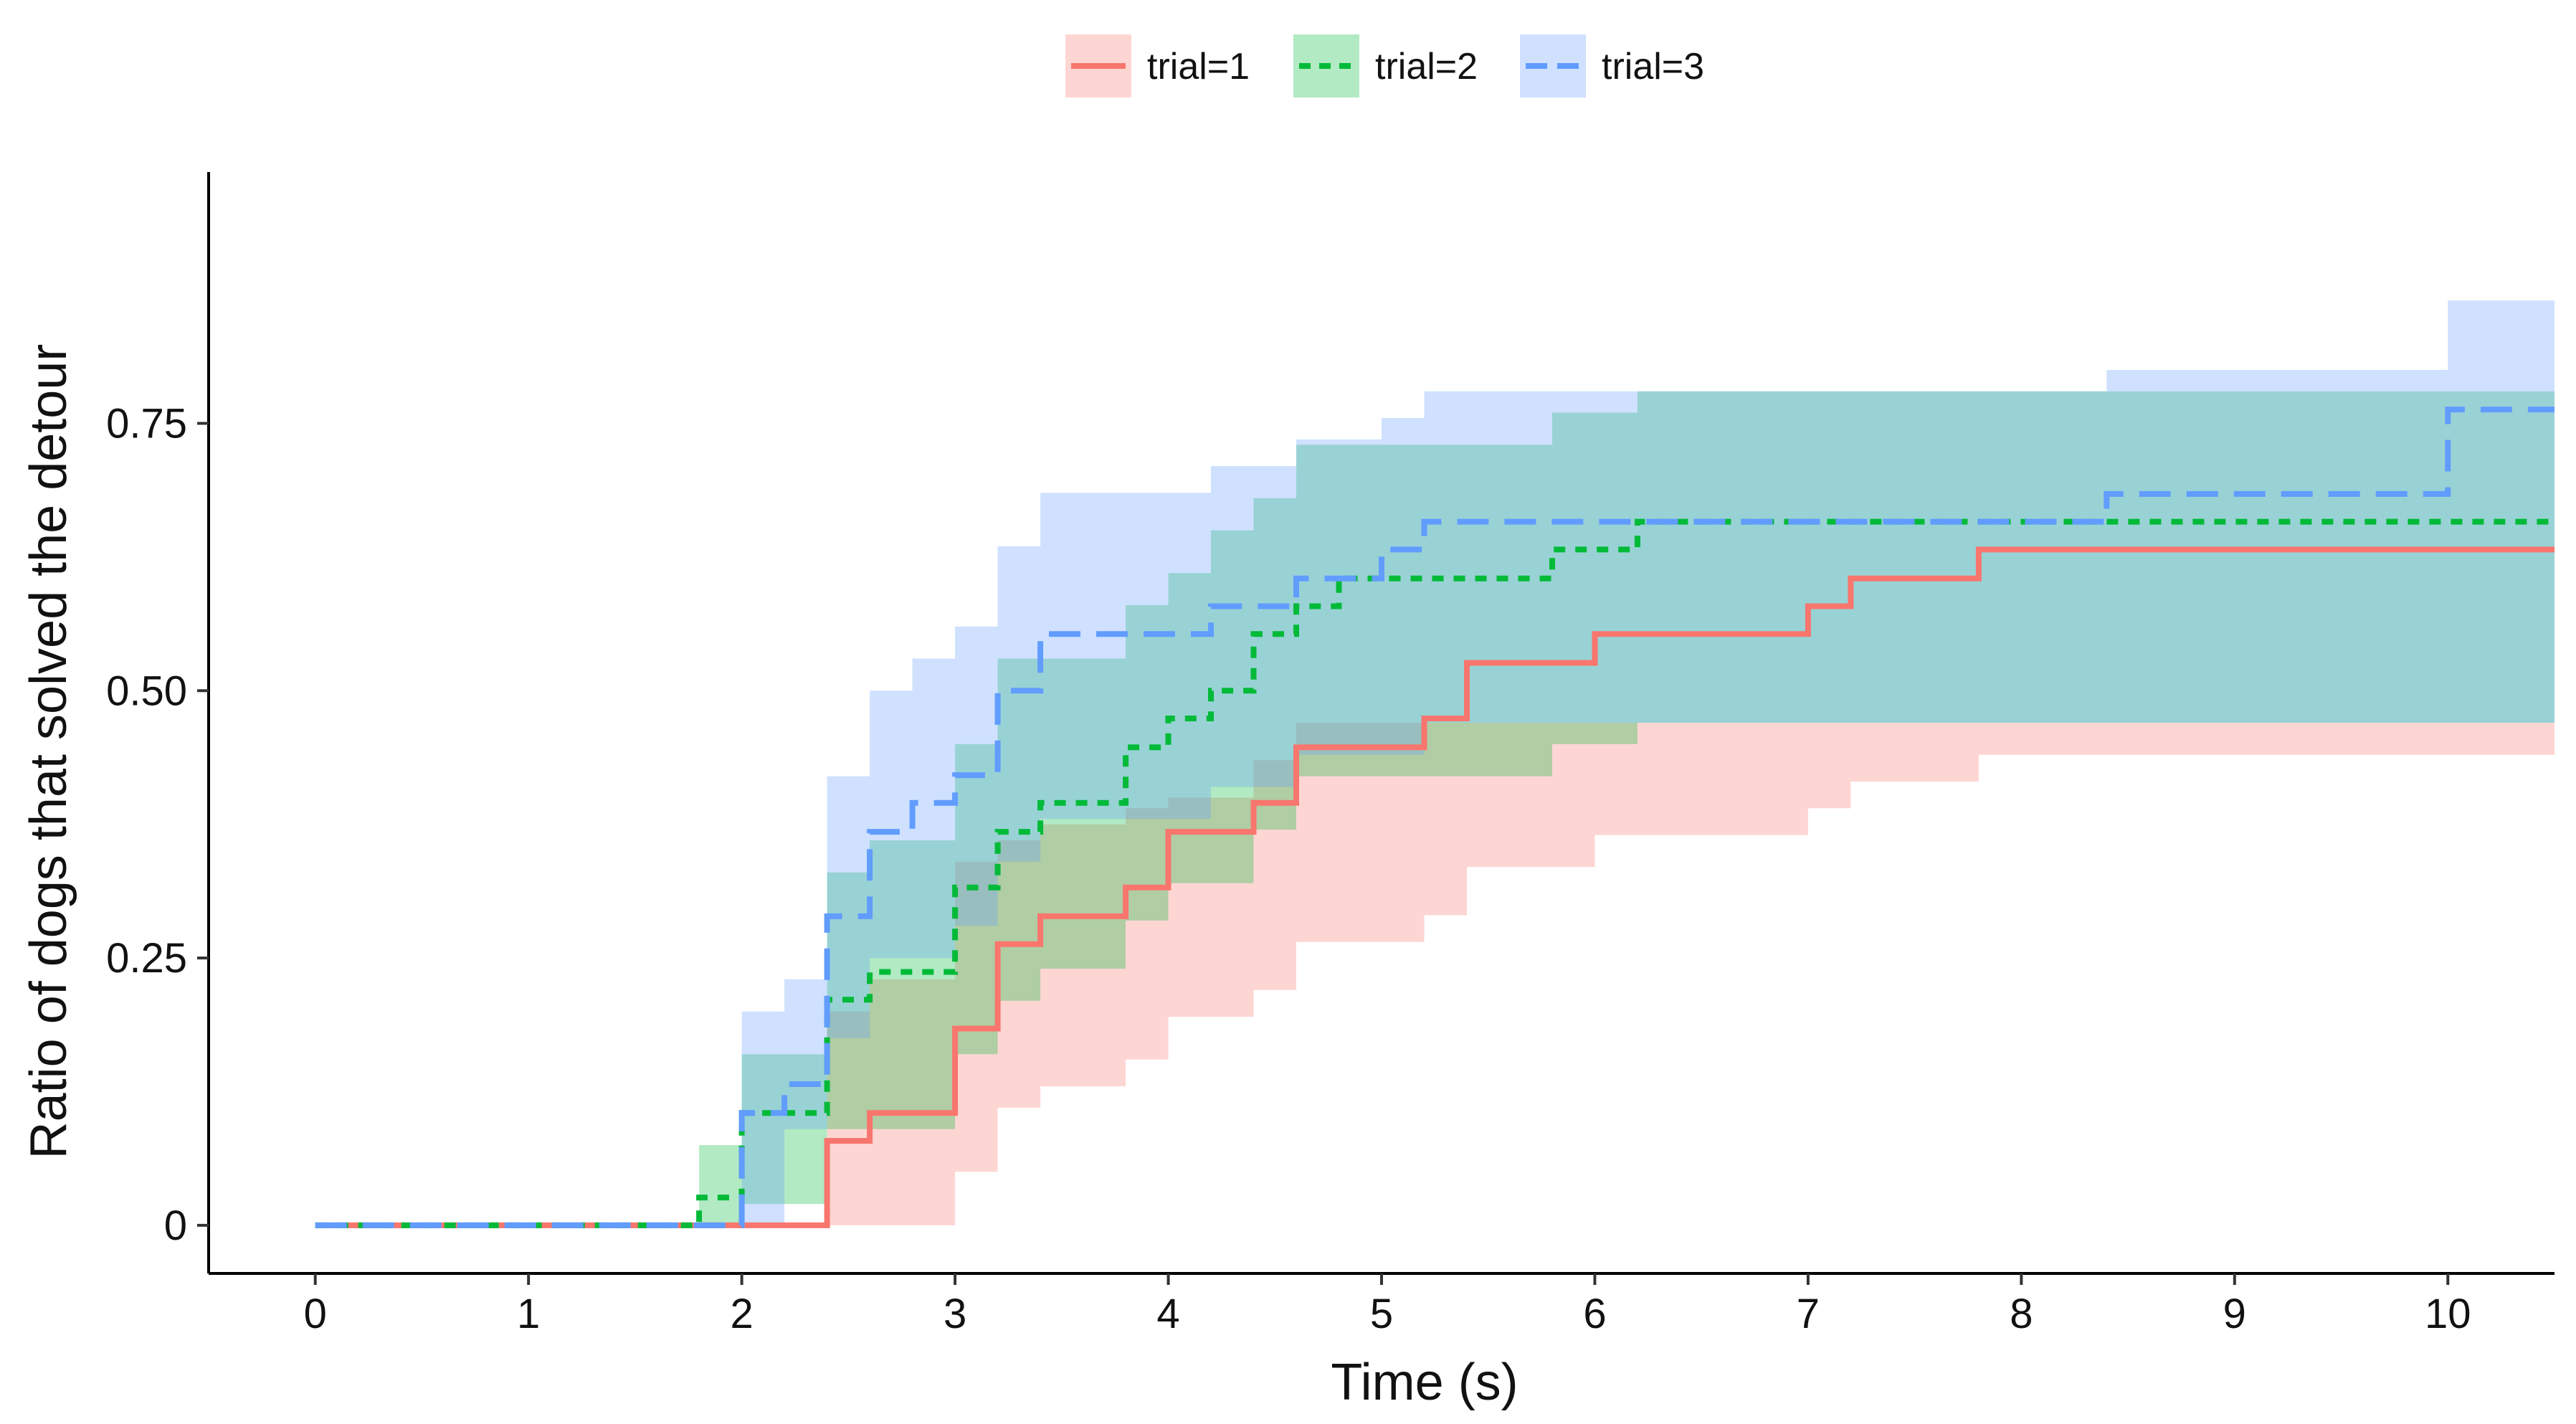 This screenshot has width=2576, height=1424. What do you see at coordinates (529, 1314) in the screenshot?
I see `x-tick-label: 1` at bounding box center [529, 1314].